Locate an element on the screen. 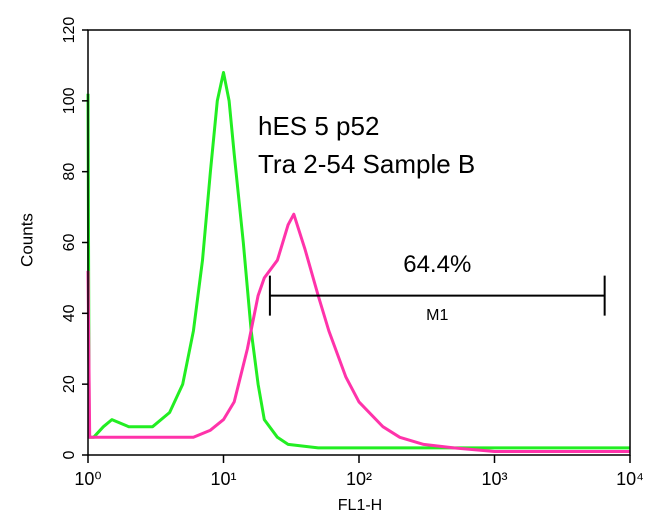  gate-percent: 64.4% is located at coordinates (437, 264).